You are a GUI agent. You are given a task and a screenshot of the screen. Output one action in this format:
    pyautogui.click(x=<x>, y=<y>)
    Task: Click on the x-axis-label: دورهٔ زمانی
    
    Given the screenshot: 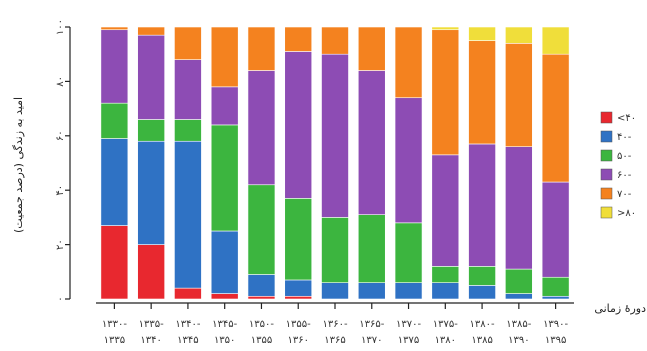 What is the action you would take?
    pyautogui.click(x=620, y=308)
    